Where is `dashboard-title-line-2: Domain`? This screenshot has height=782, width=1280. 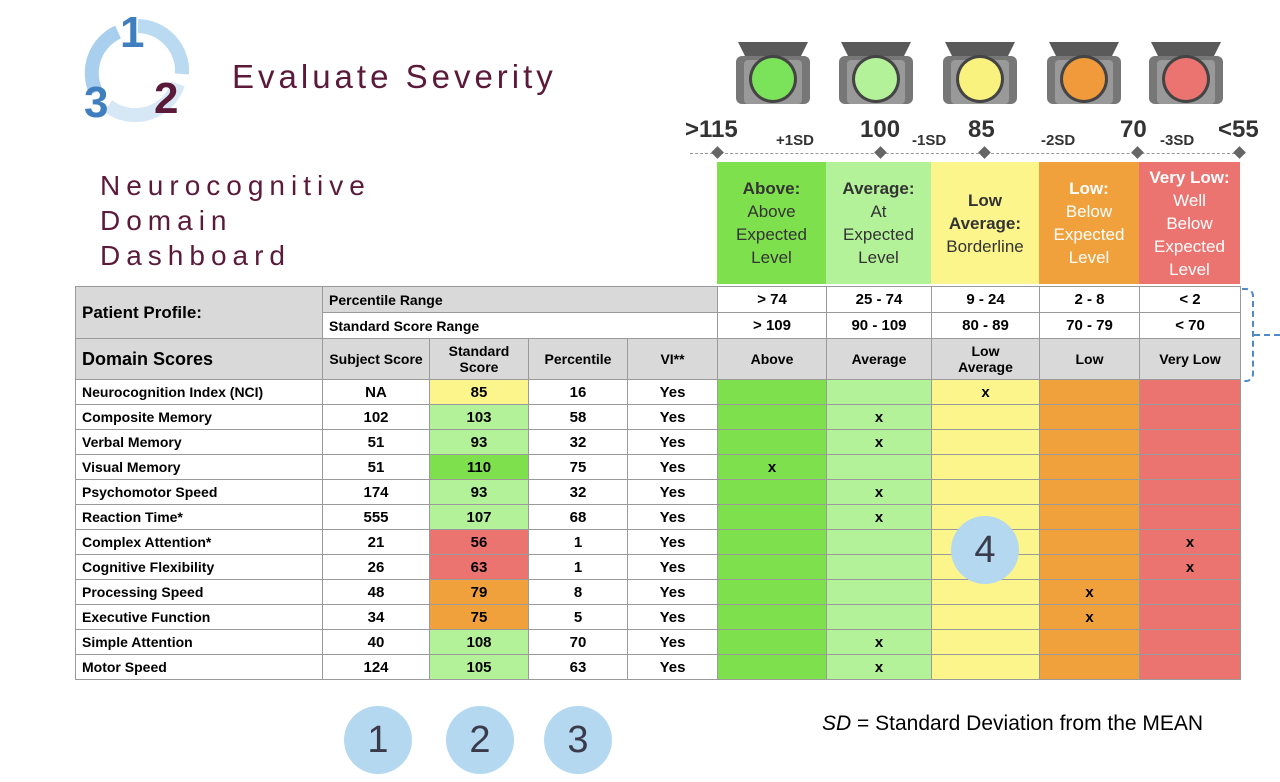 dashboard-title-line-2: Domain is located at coordinates (166, 220).